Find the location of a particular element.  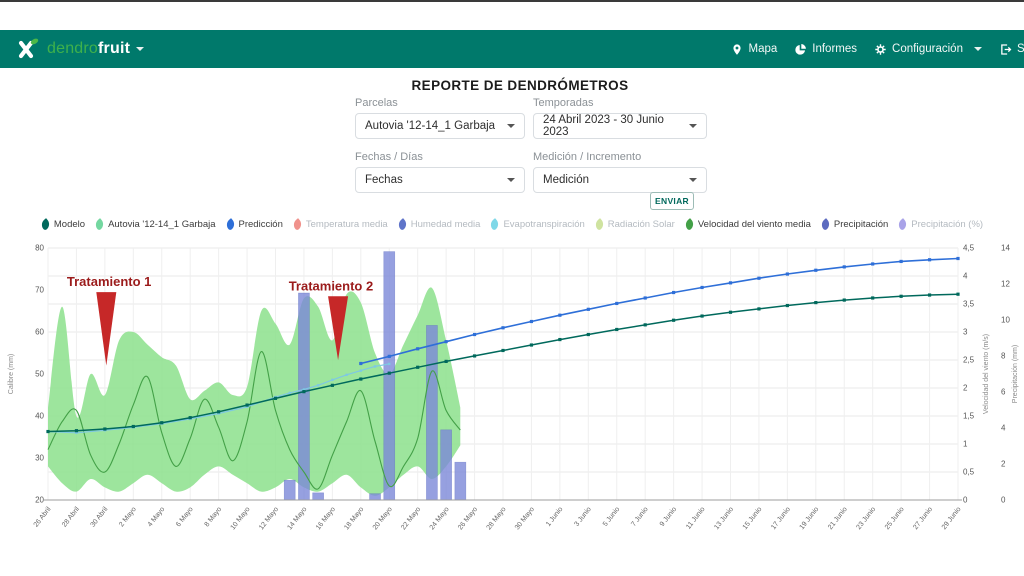

svg-text: 26 Mayo is located at coordinates (468, 519).